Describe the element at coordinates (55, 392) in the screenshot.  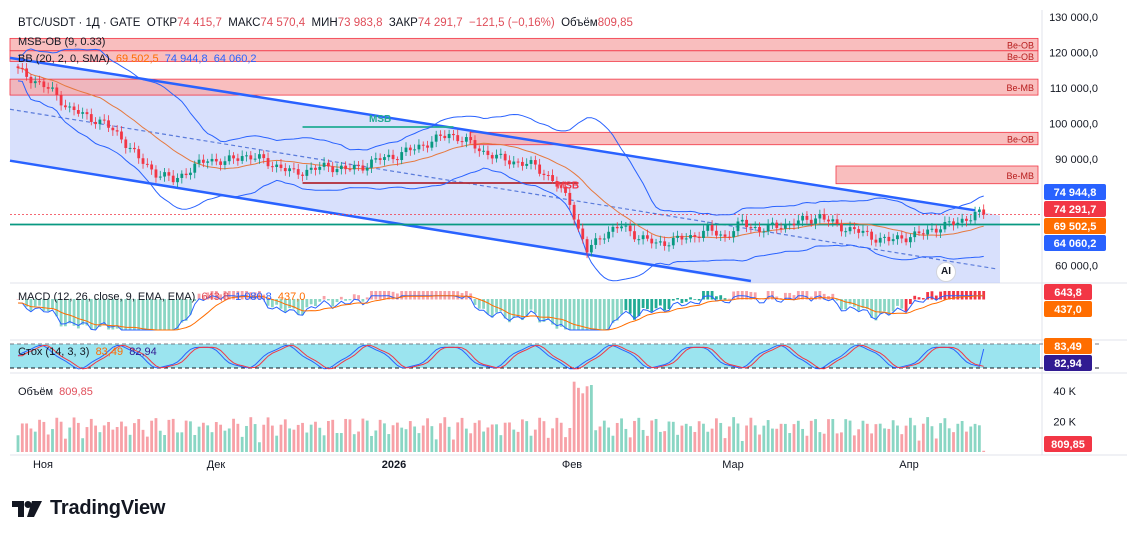
I see `volume-legend: Объём 809,85` at that location.